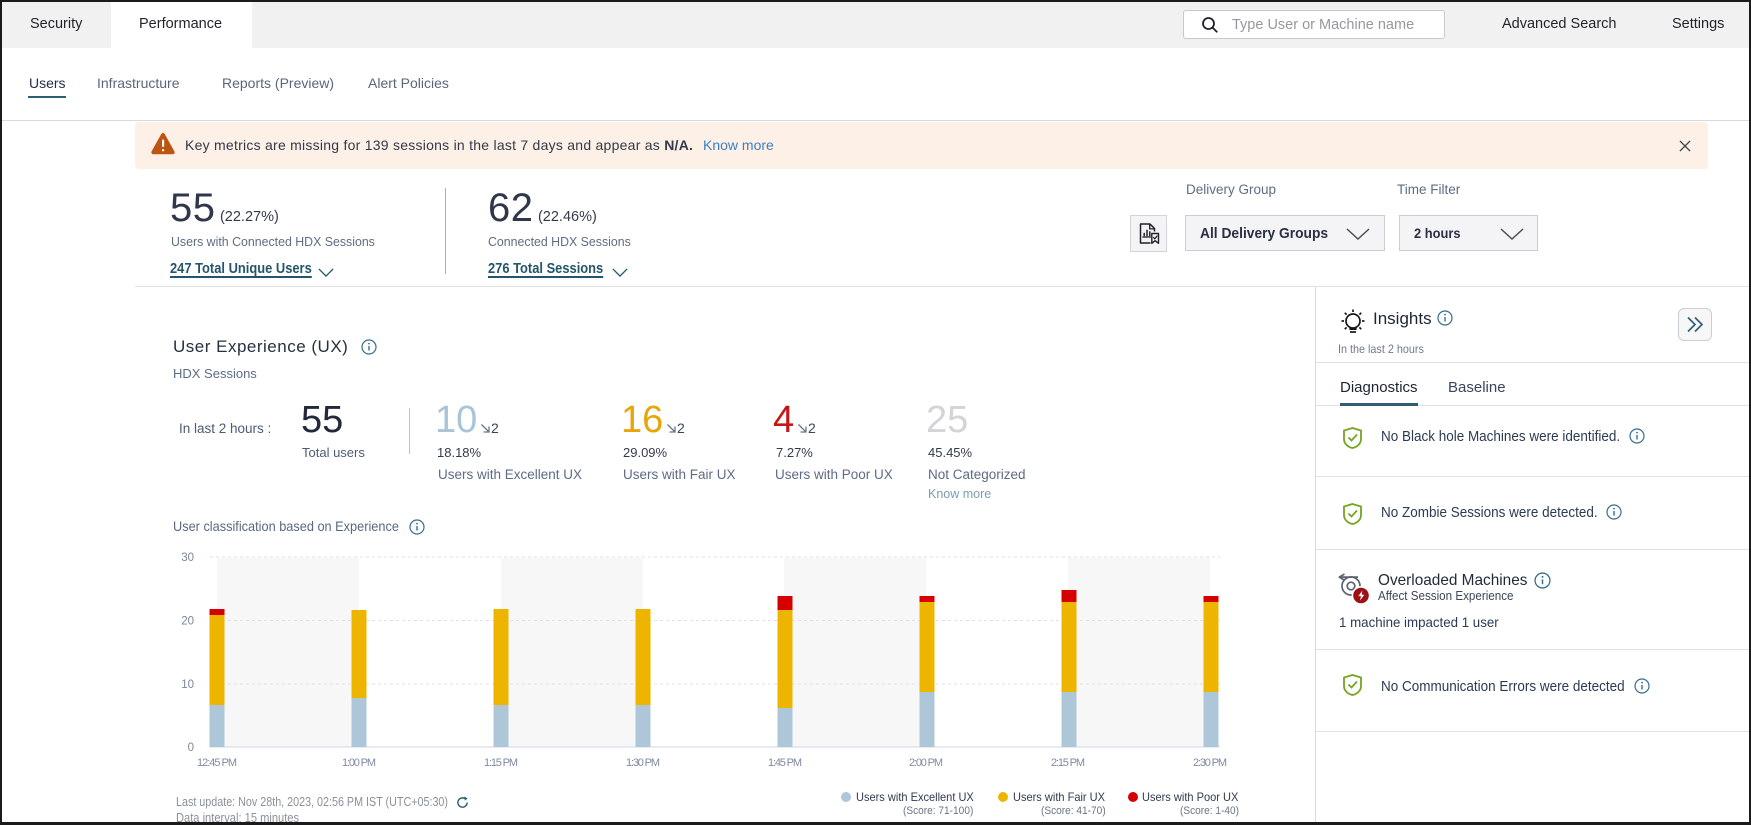 The width and height of the screenshot is (1751, 825). What do you see at coordinates (187, 558) in the screenshot?
I see `svg-text: 30` at bounding box center [187, 558].